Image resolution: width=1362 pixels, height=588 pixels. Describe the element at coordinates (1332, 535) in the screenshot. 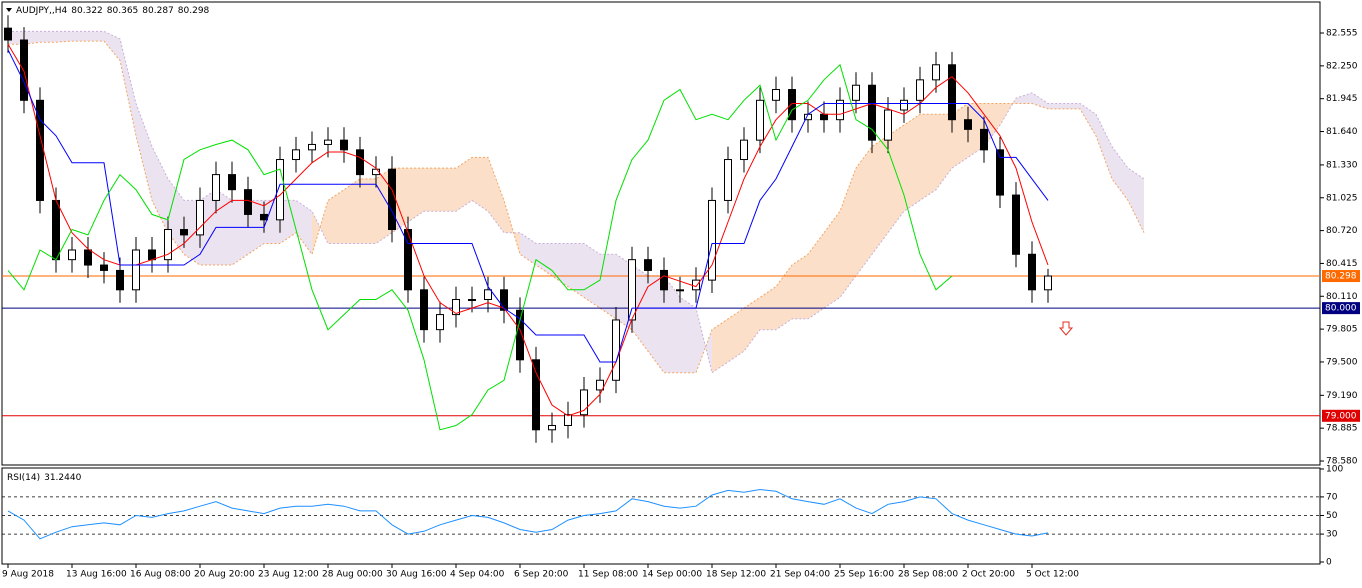

I see `y-tick-label: 30` at that location.